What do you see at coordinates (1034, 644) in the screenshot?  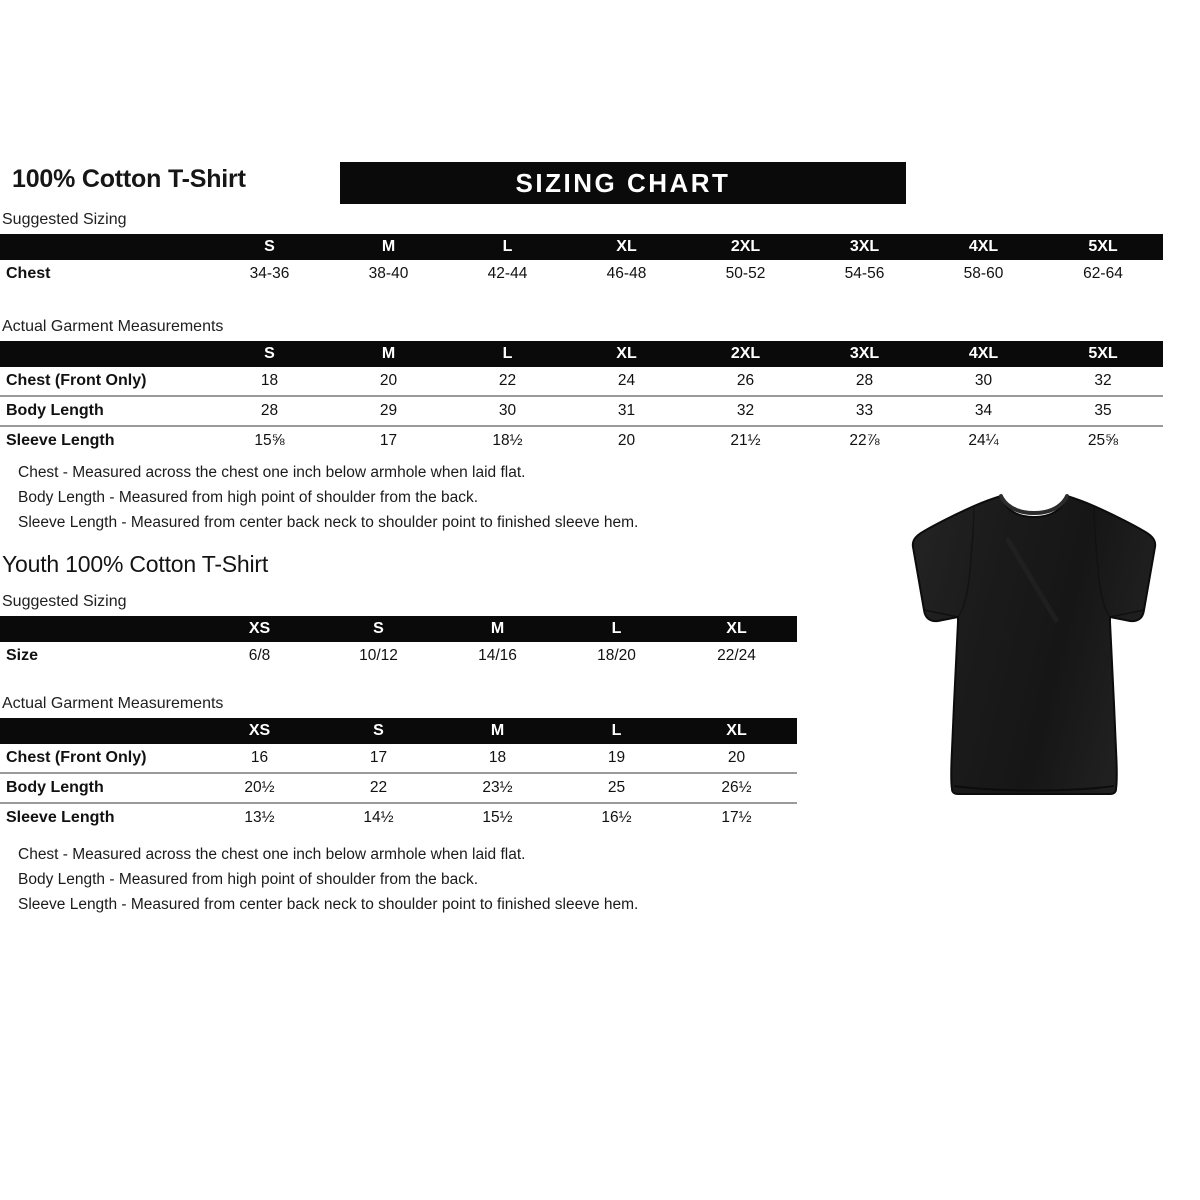 I see `tshirt-icon` at bounding box center [1034, 644].